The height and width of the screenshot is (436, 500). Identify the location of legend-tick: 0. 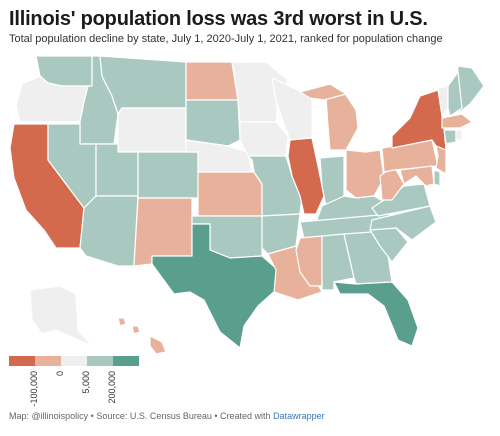
(60, 374).